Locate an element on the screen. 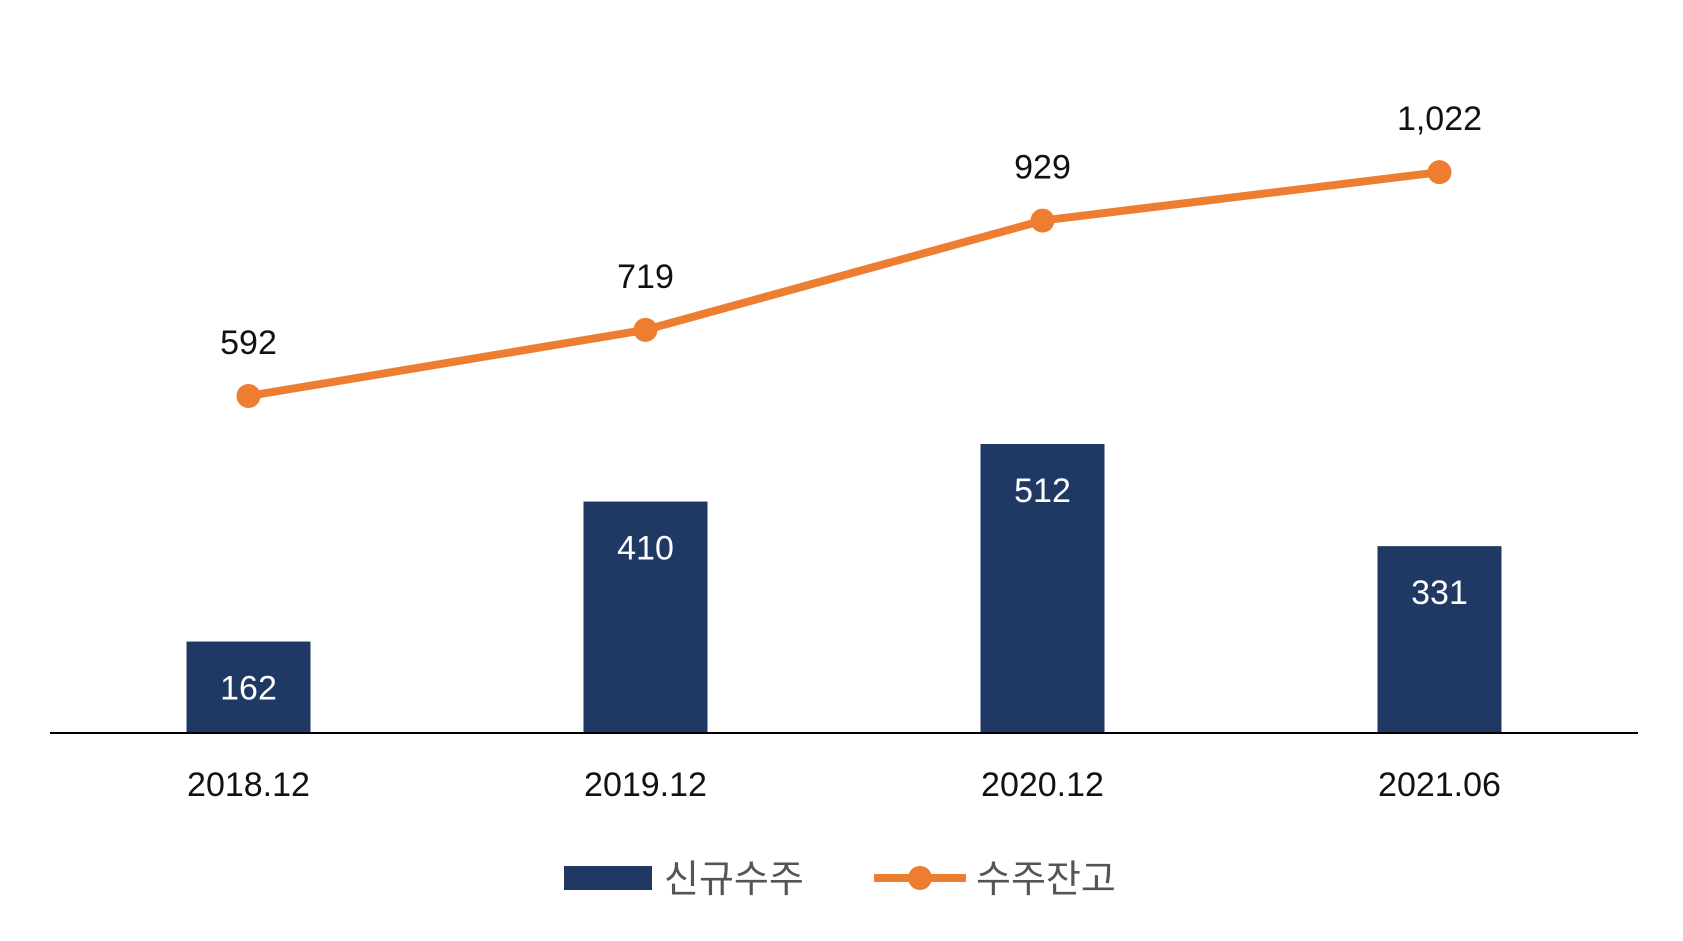 This screenshot has height=941, width=1683. bar-2021.06 is located at coordinates (1439, 639).